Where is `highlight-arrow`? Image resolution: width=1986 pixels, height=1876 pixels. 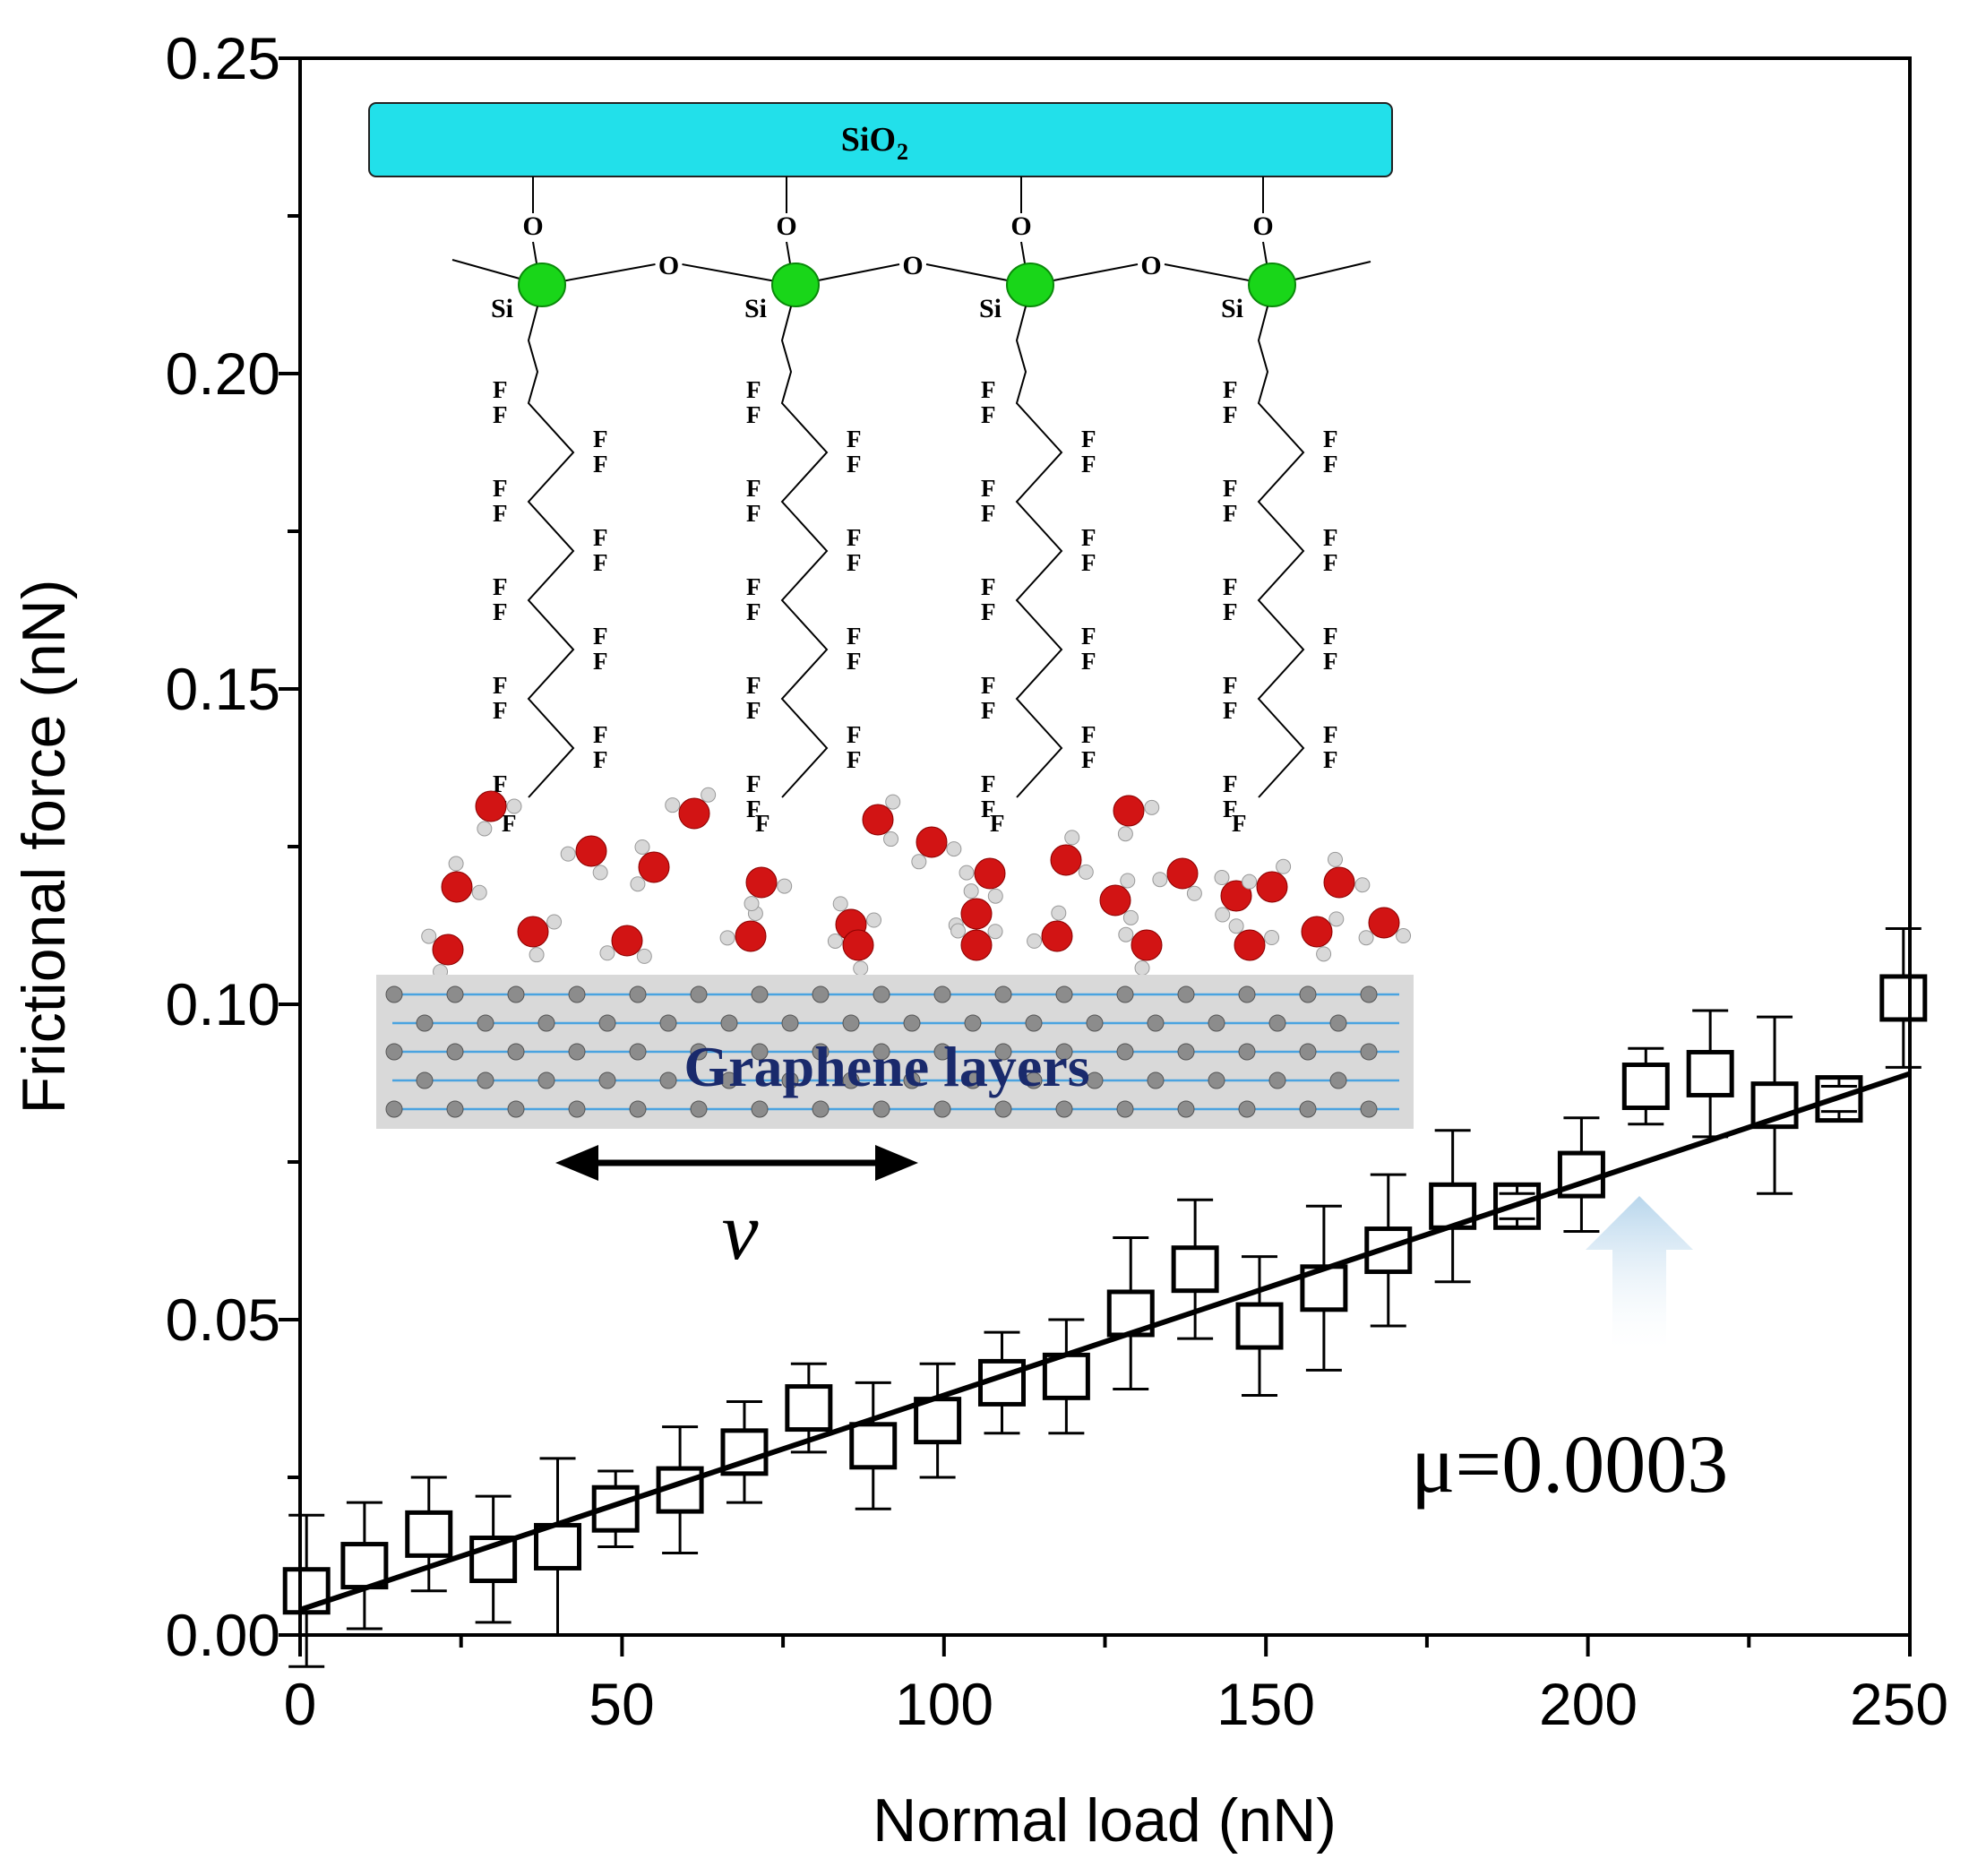 highlight-arrow is located at coordinates (1639, 1272).